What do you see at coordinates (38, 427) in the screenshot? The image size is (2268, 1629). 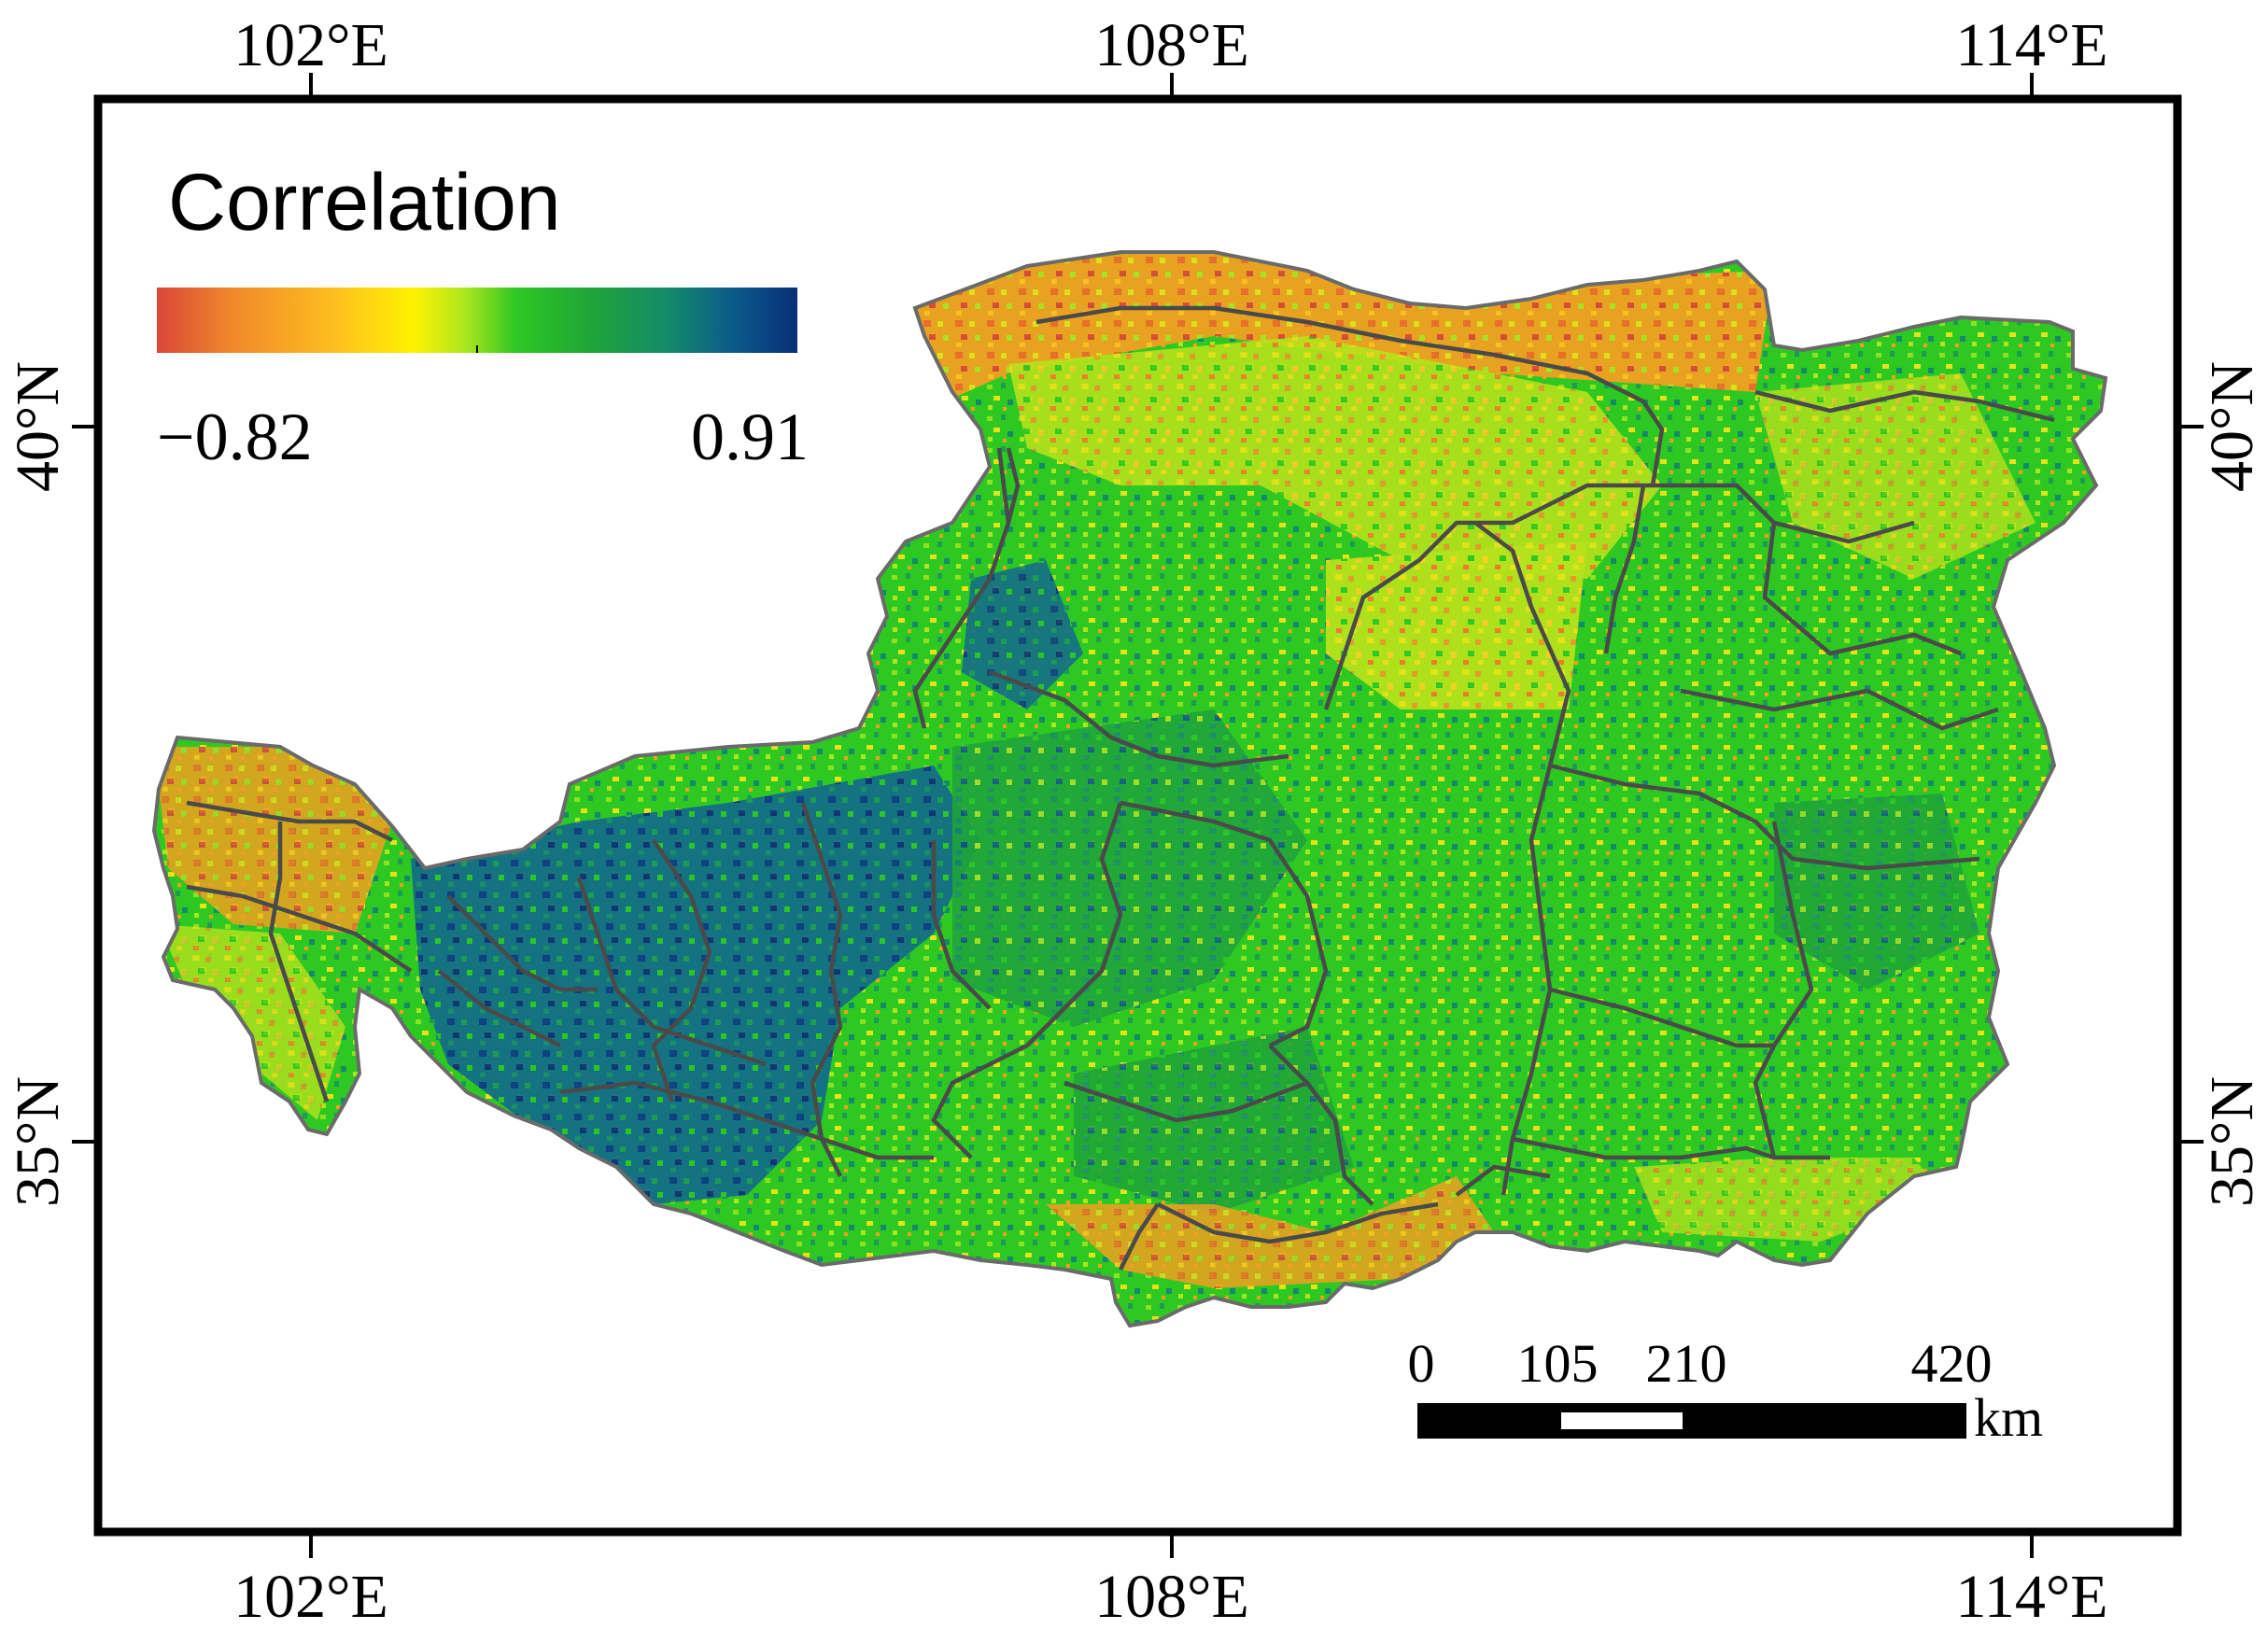 I see `lat-label-left-40: 40°N` at bounding box center [38, 427].